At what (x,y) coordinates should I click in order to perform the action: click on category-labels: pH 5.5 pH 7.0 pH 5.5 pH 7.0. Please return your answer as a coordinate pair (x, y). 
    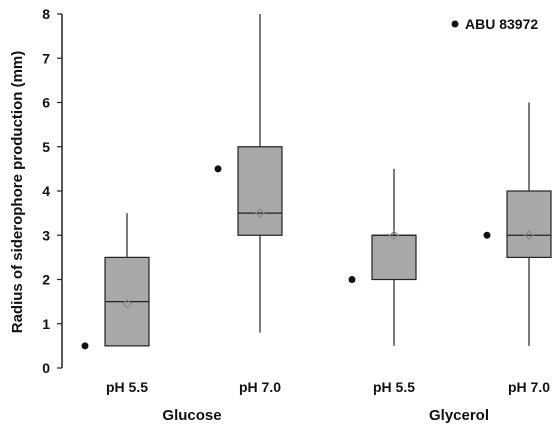
    Looking at the image, I should click on (328, 387).